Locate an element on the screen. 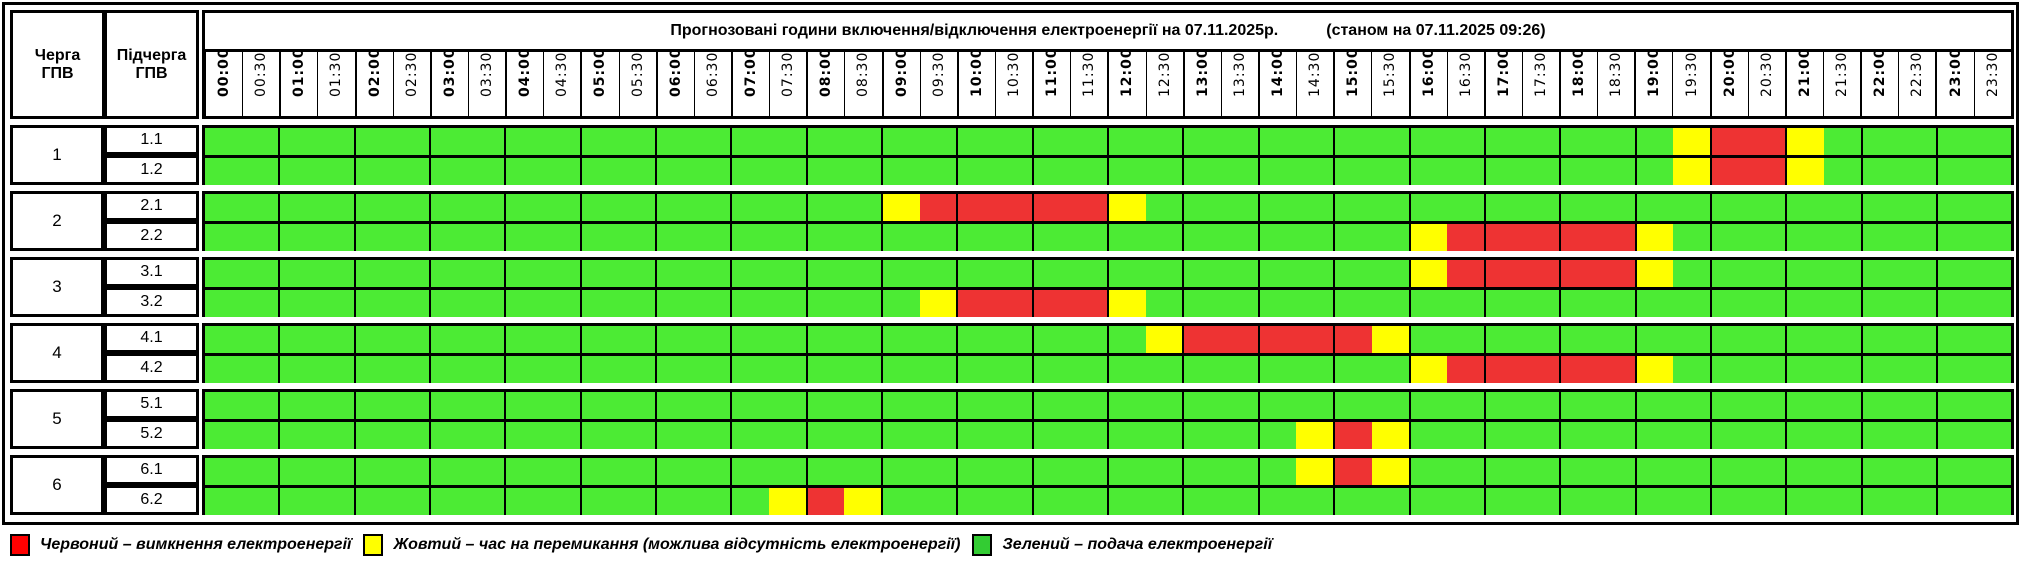  time-header-cell: 13:30 is located at coordinates (1240, 85).